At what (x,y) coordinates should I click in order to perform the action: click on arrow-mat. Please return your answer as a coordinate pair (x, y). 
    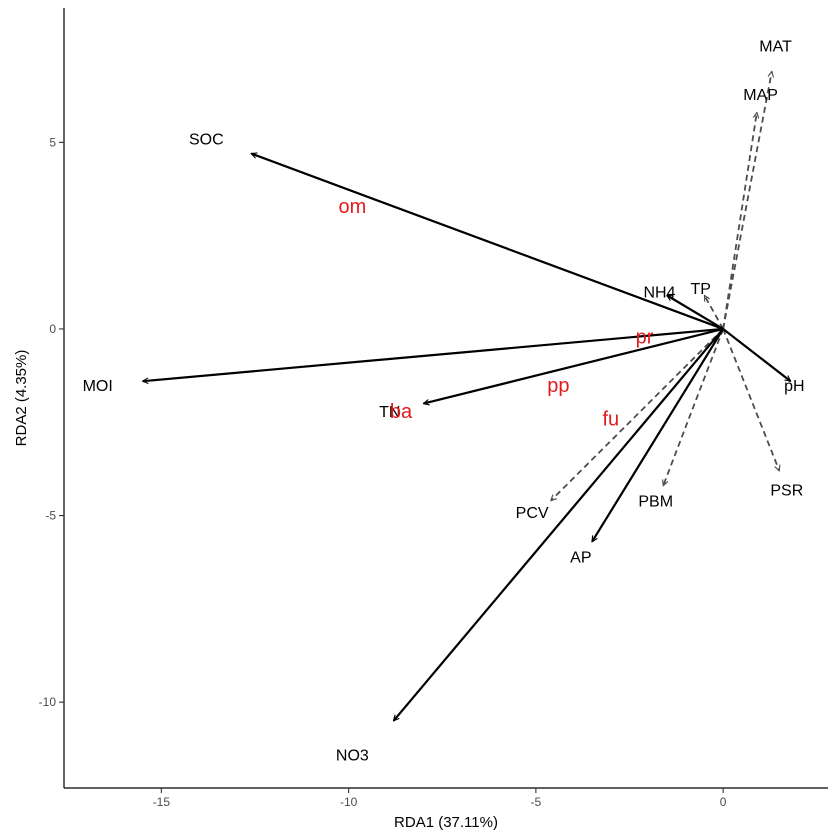
    Looking at the image, I should click on (747, 200).